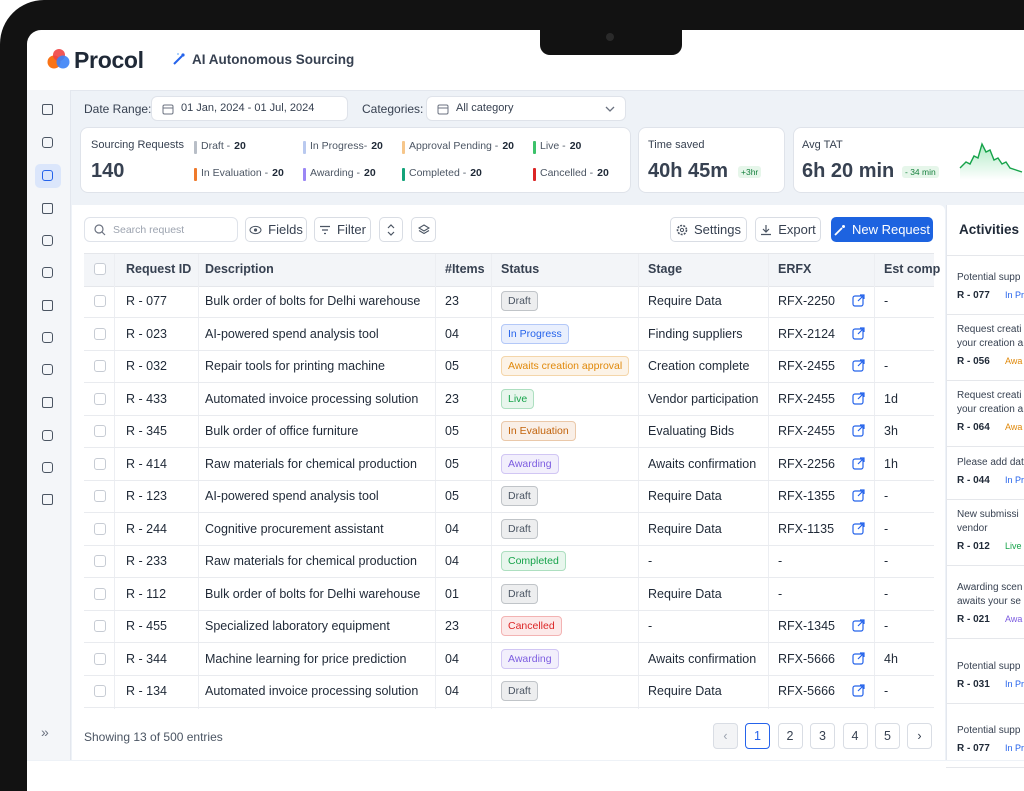 The image size is (1024, 791). I want to click on date-range-input: 01 Jan, 2024 - 01 Jul, 2024, so click(249, 108).